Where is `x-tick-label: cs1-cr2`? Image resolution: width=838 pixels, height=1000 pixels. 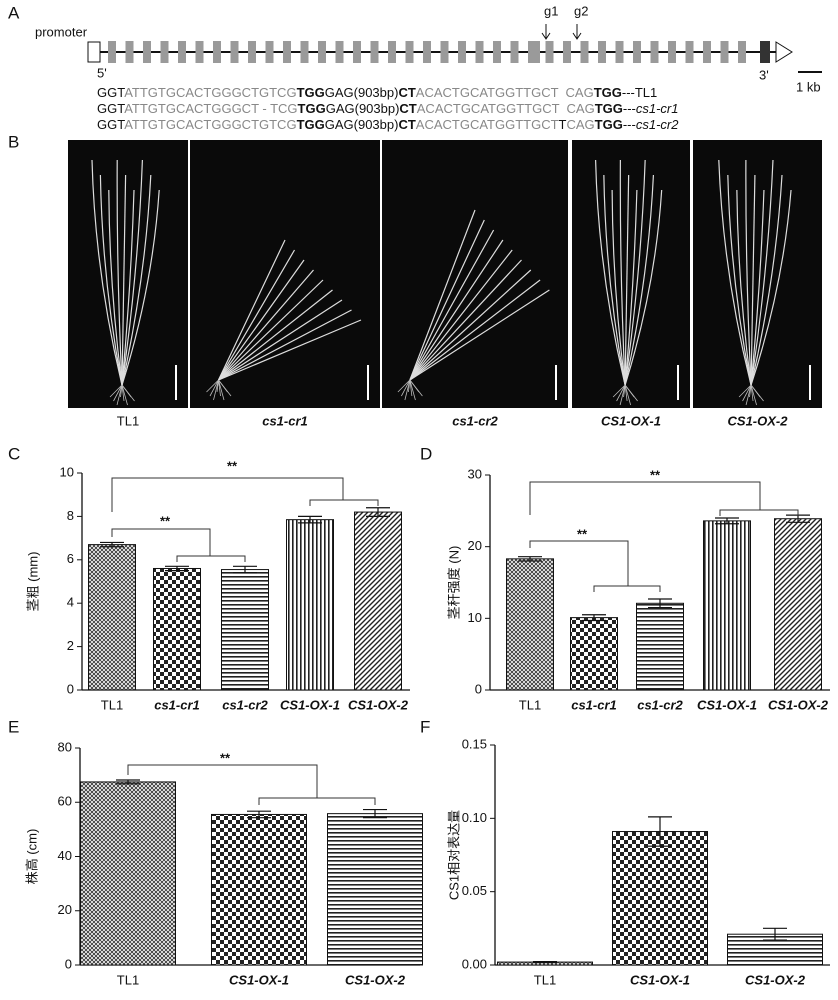 x-tick-label: cs1-cr2 is located at coordinates (660, 704).